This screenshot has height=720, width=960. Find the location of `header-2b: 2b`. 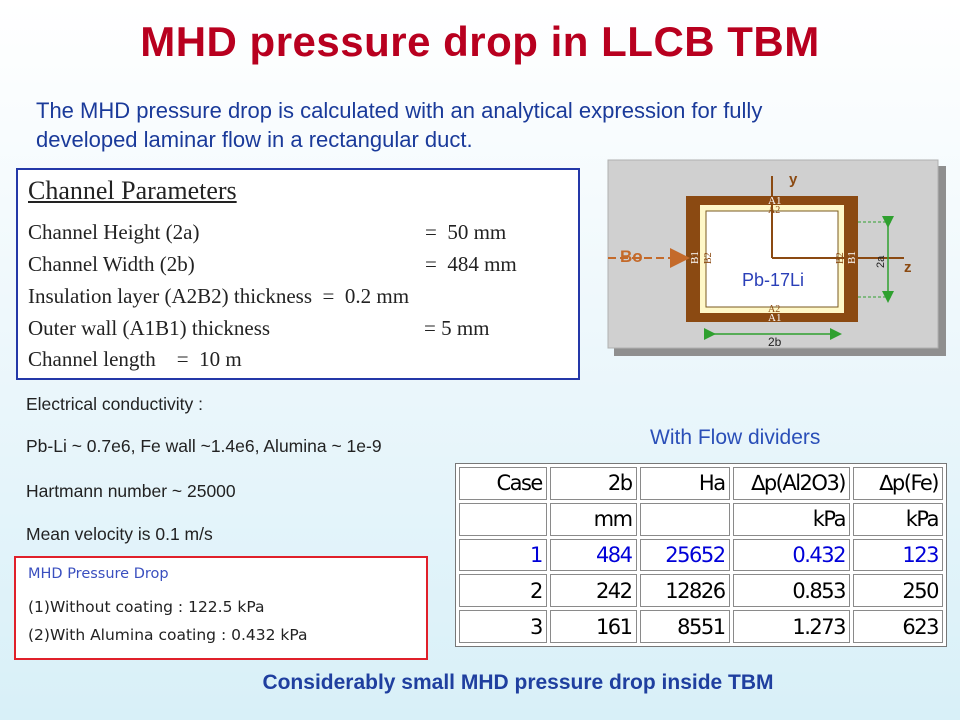

header-2b: 2b is located at coordinates (593, 483).